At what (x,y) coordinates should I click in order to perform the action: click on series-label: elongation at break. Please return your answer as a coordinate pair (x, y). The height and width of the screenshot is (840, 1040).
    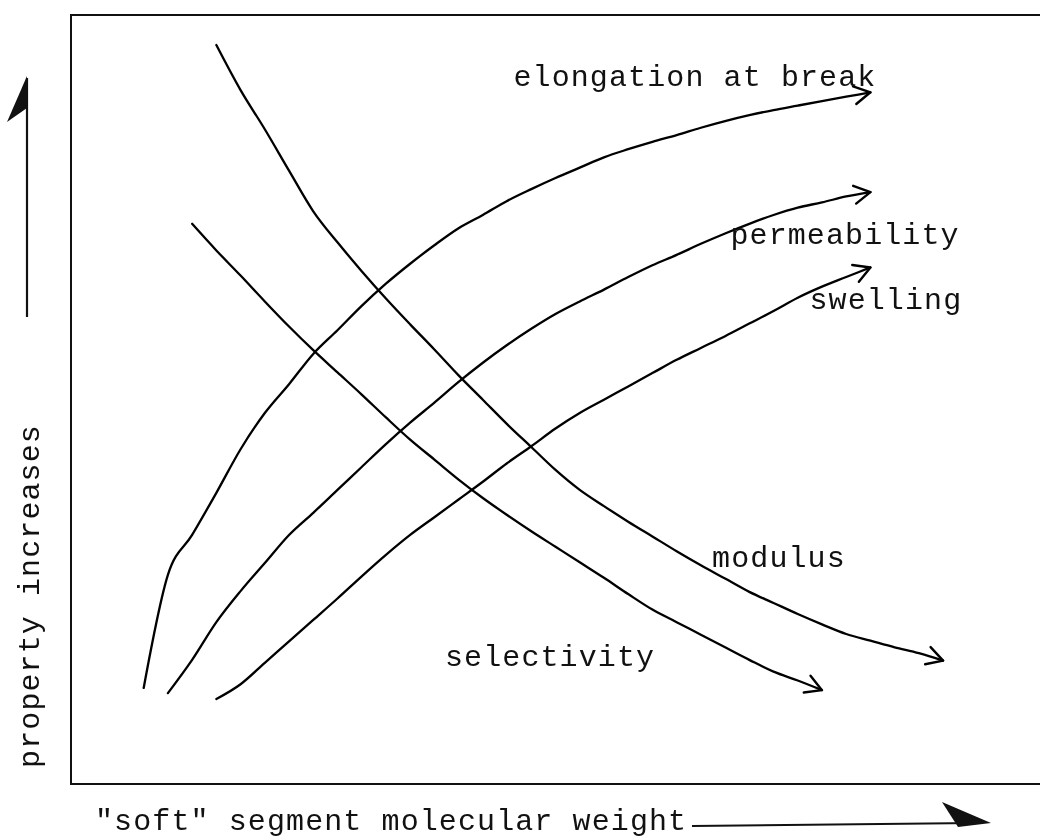
    Looking at the image, I should click on (695, 78).